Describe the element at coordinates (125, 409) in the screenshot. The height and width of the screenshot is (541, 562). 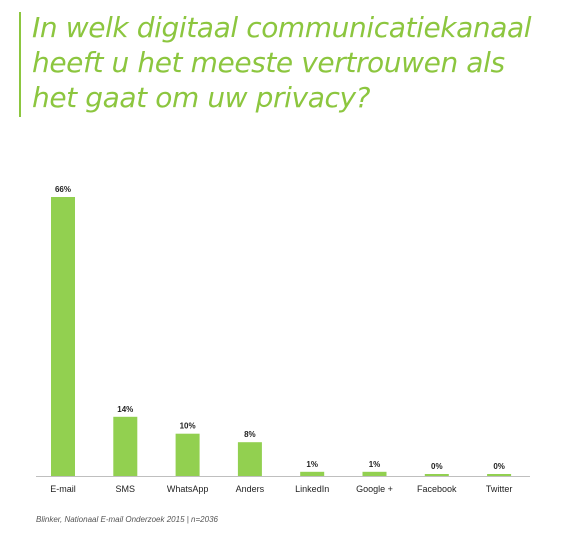
I see `value-label: 14%` at that location.